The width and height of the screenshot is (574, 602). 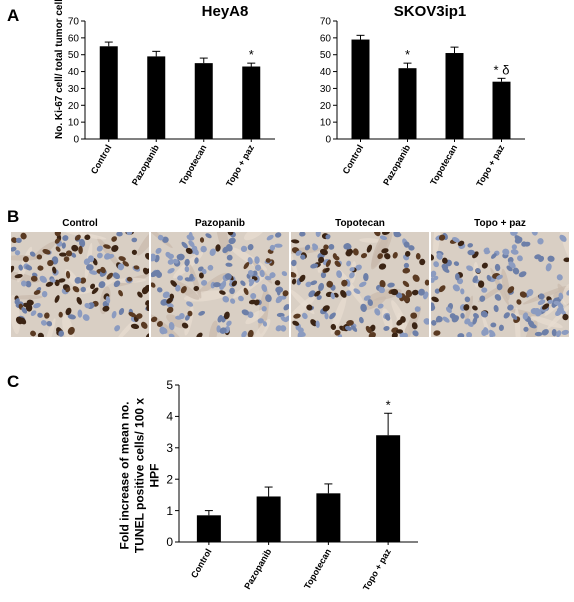 I want to click on chart-2-category-label: Control, so click(x=201, y=563).